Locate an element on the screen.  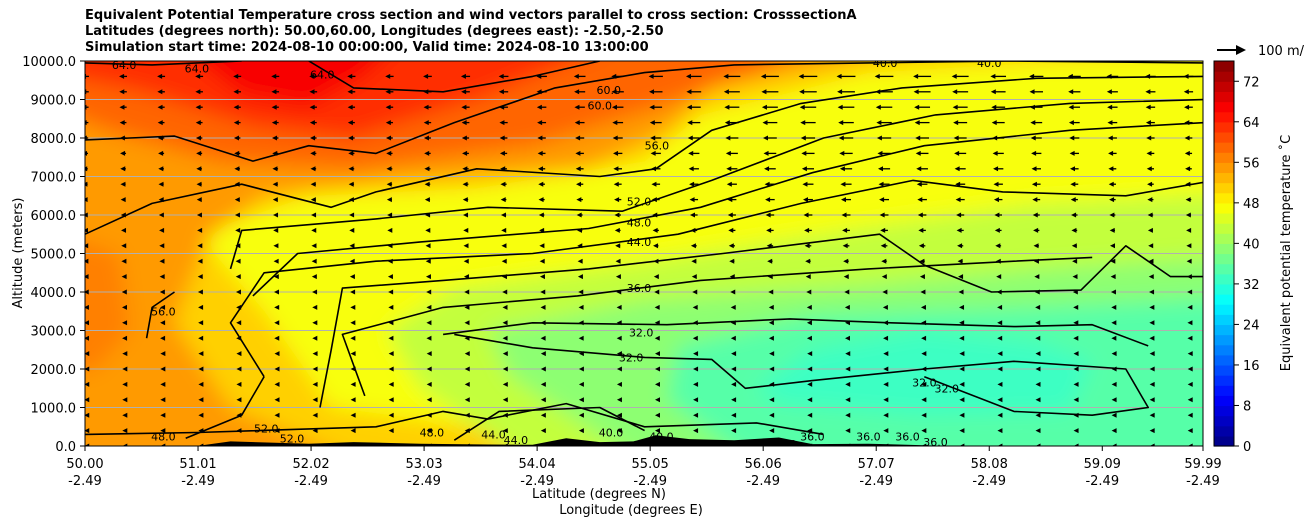
colorbar-tick-label: 0 is located at coordinates (1247, 447).